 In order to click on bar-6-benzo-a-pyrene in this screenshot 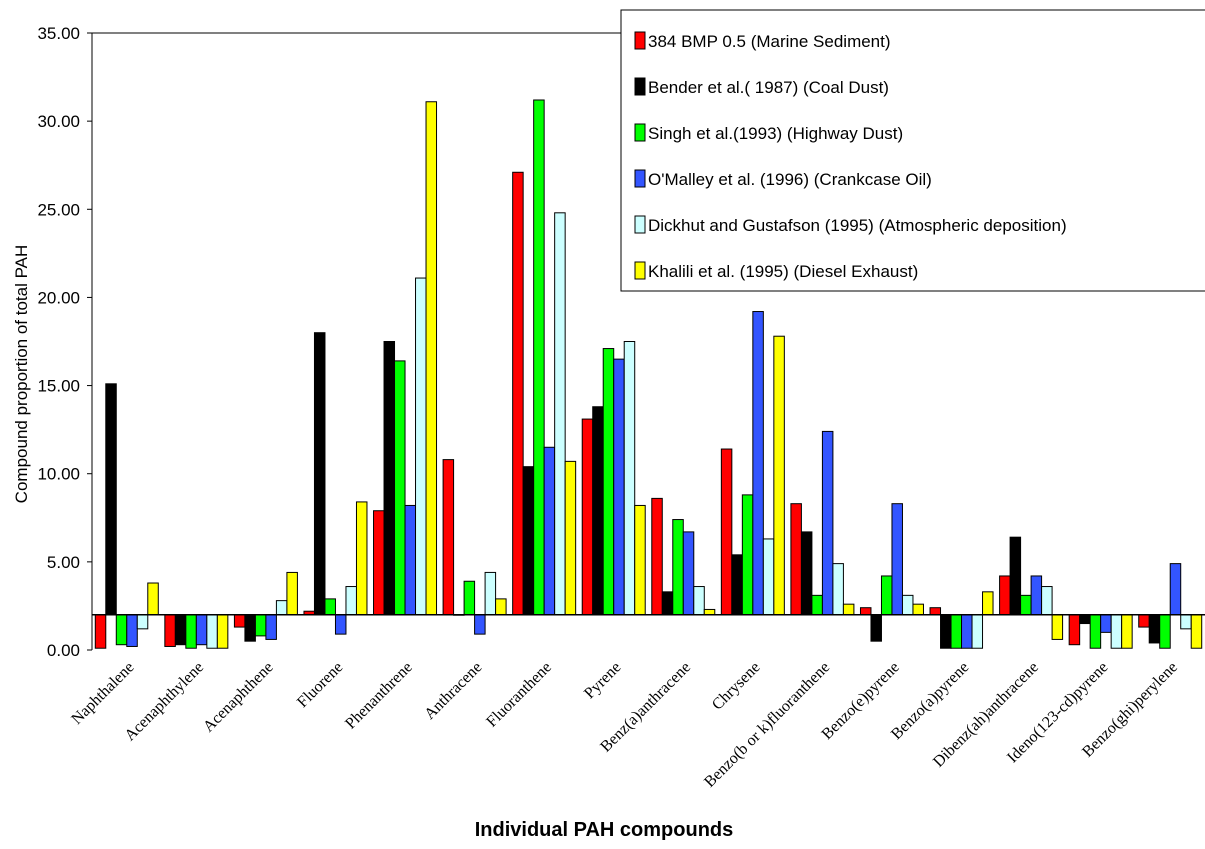, I will do `click(988, 603)`.